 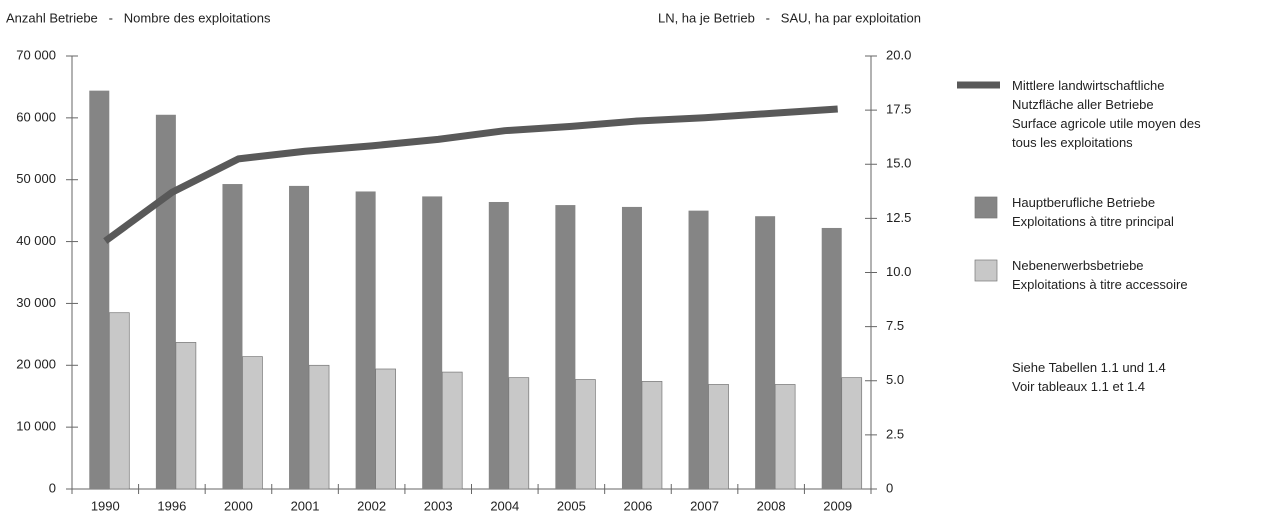 I want to click on x-tick-label: 1996, so click(x=171, y=505).